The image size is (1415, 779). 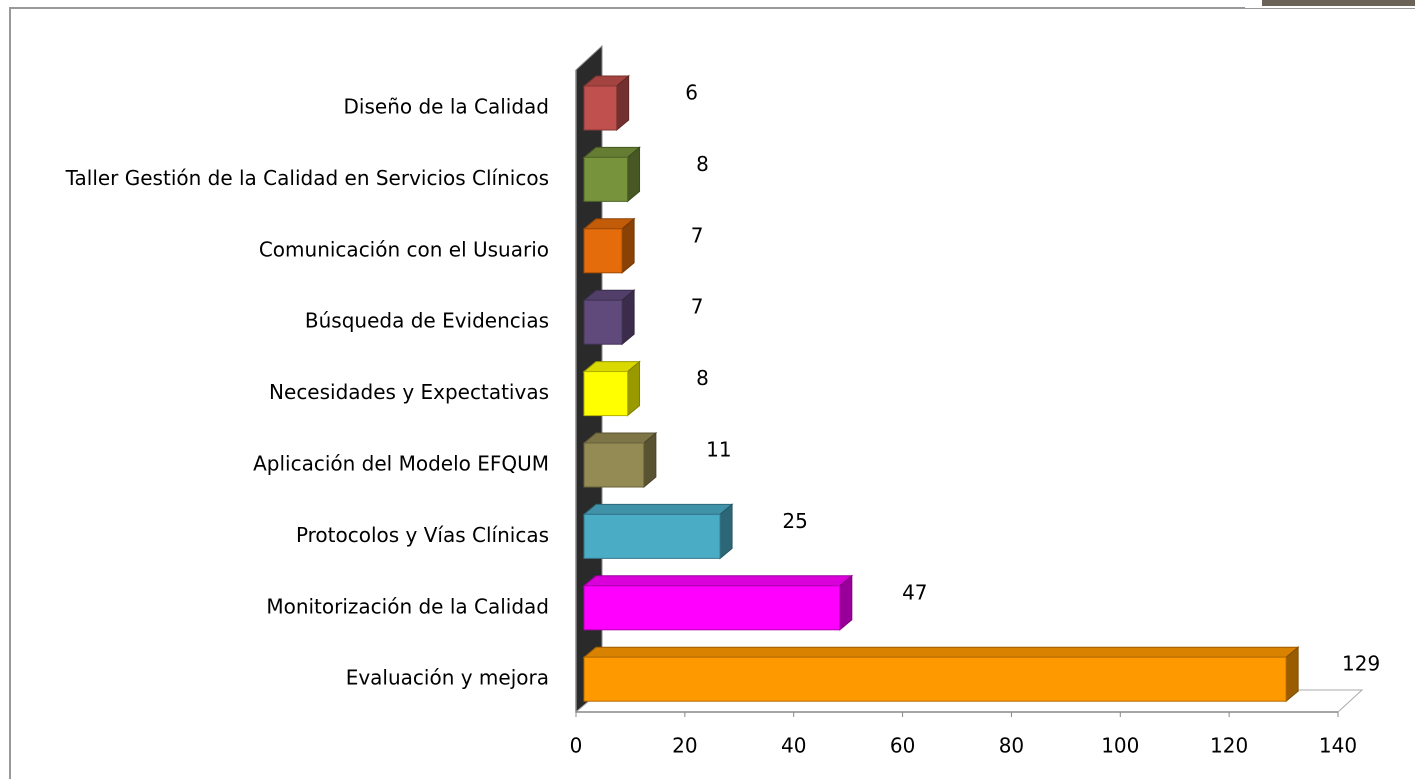 What do you see at coordinates (718, 450) in the screenshot?
I see `data-label: 11` at bounding box center [718, 450].